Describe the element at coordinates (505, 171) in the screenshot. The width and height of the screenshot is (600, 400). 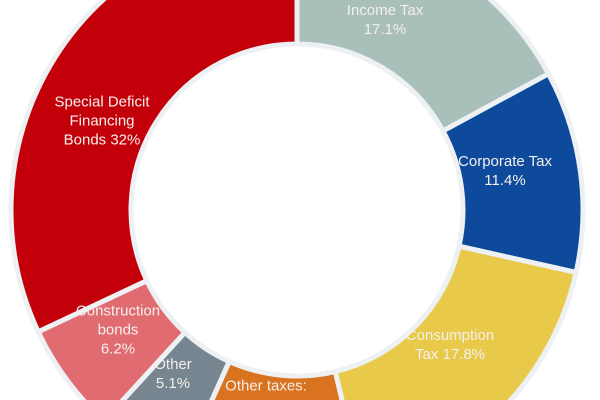
I see `label-corporate-tax: Corporate Tax 11.4%` at that location.